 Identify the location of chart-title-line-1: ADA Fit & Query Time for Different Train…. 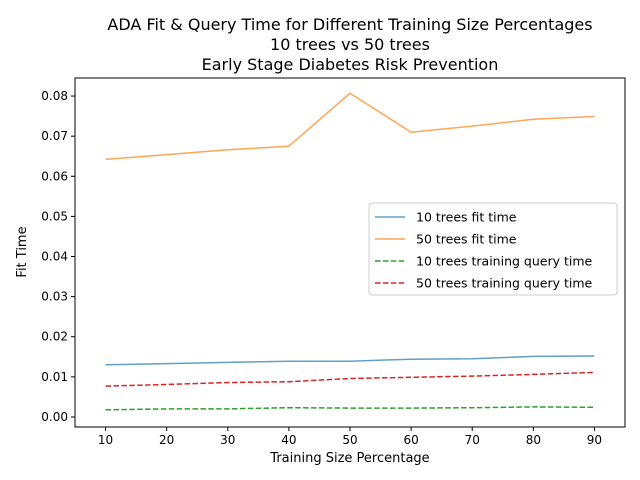
(349, 24).